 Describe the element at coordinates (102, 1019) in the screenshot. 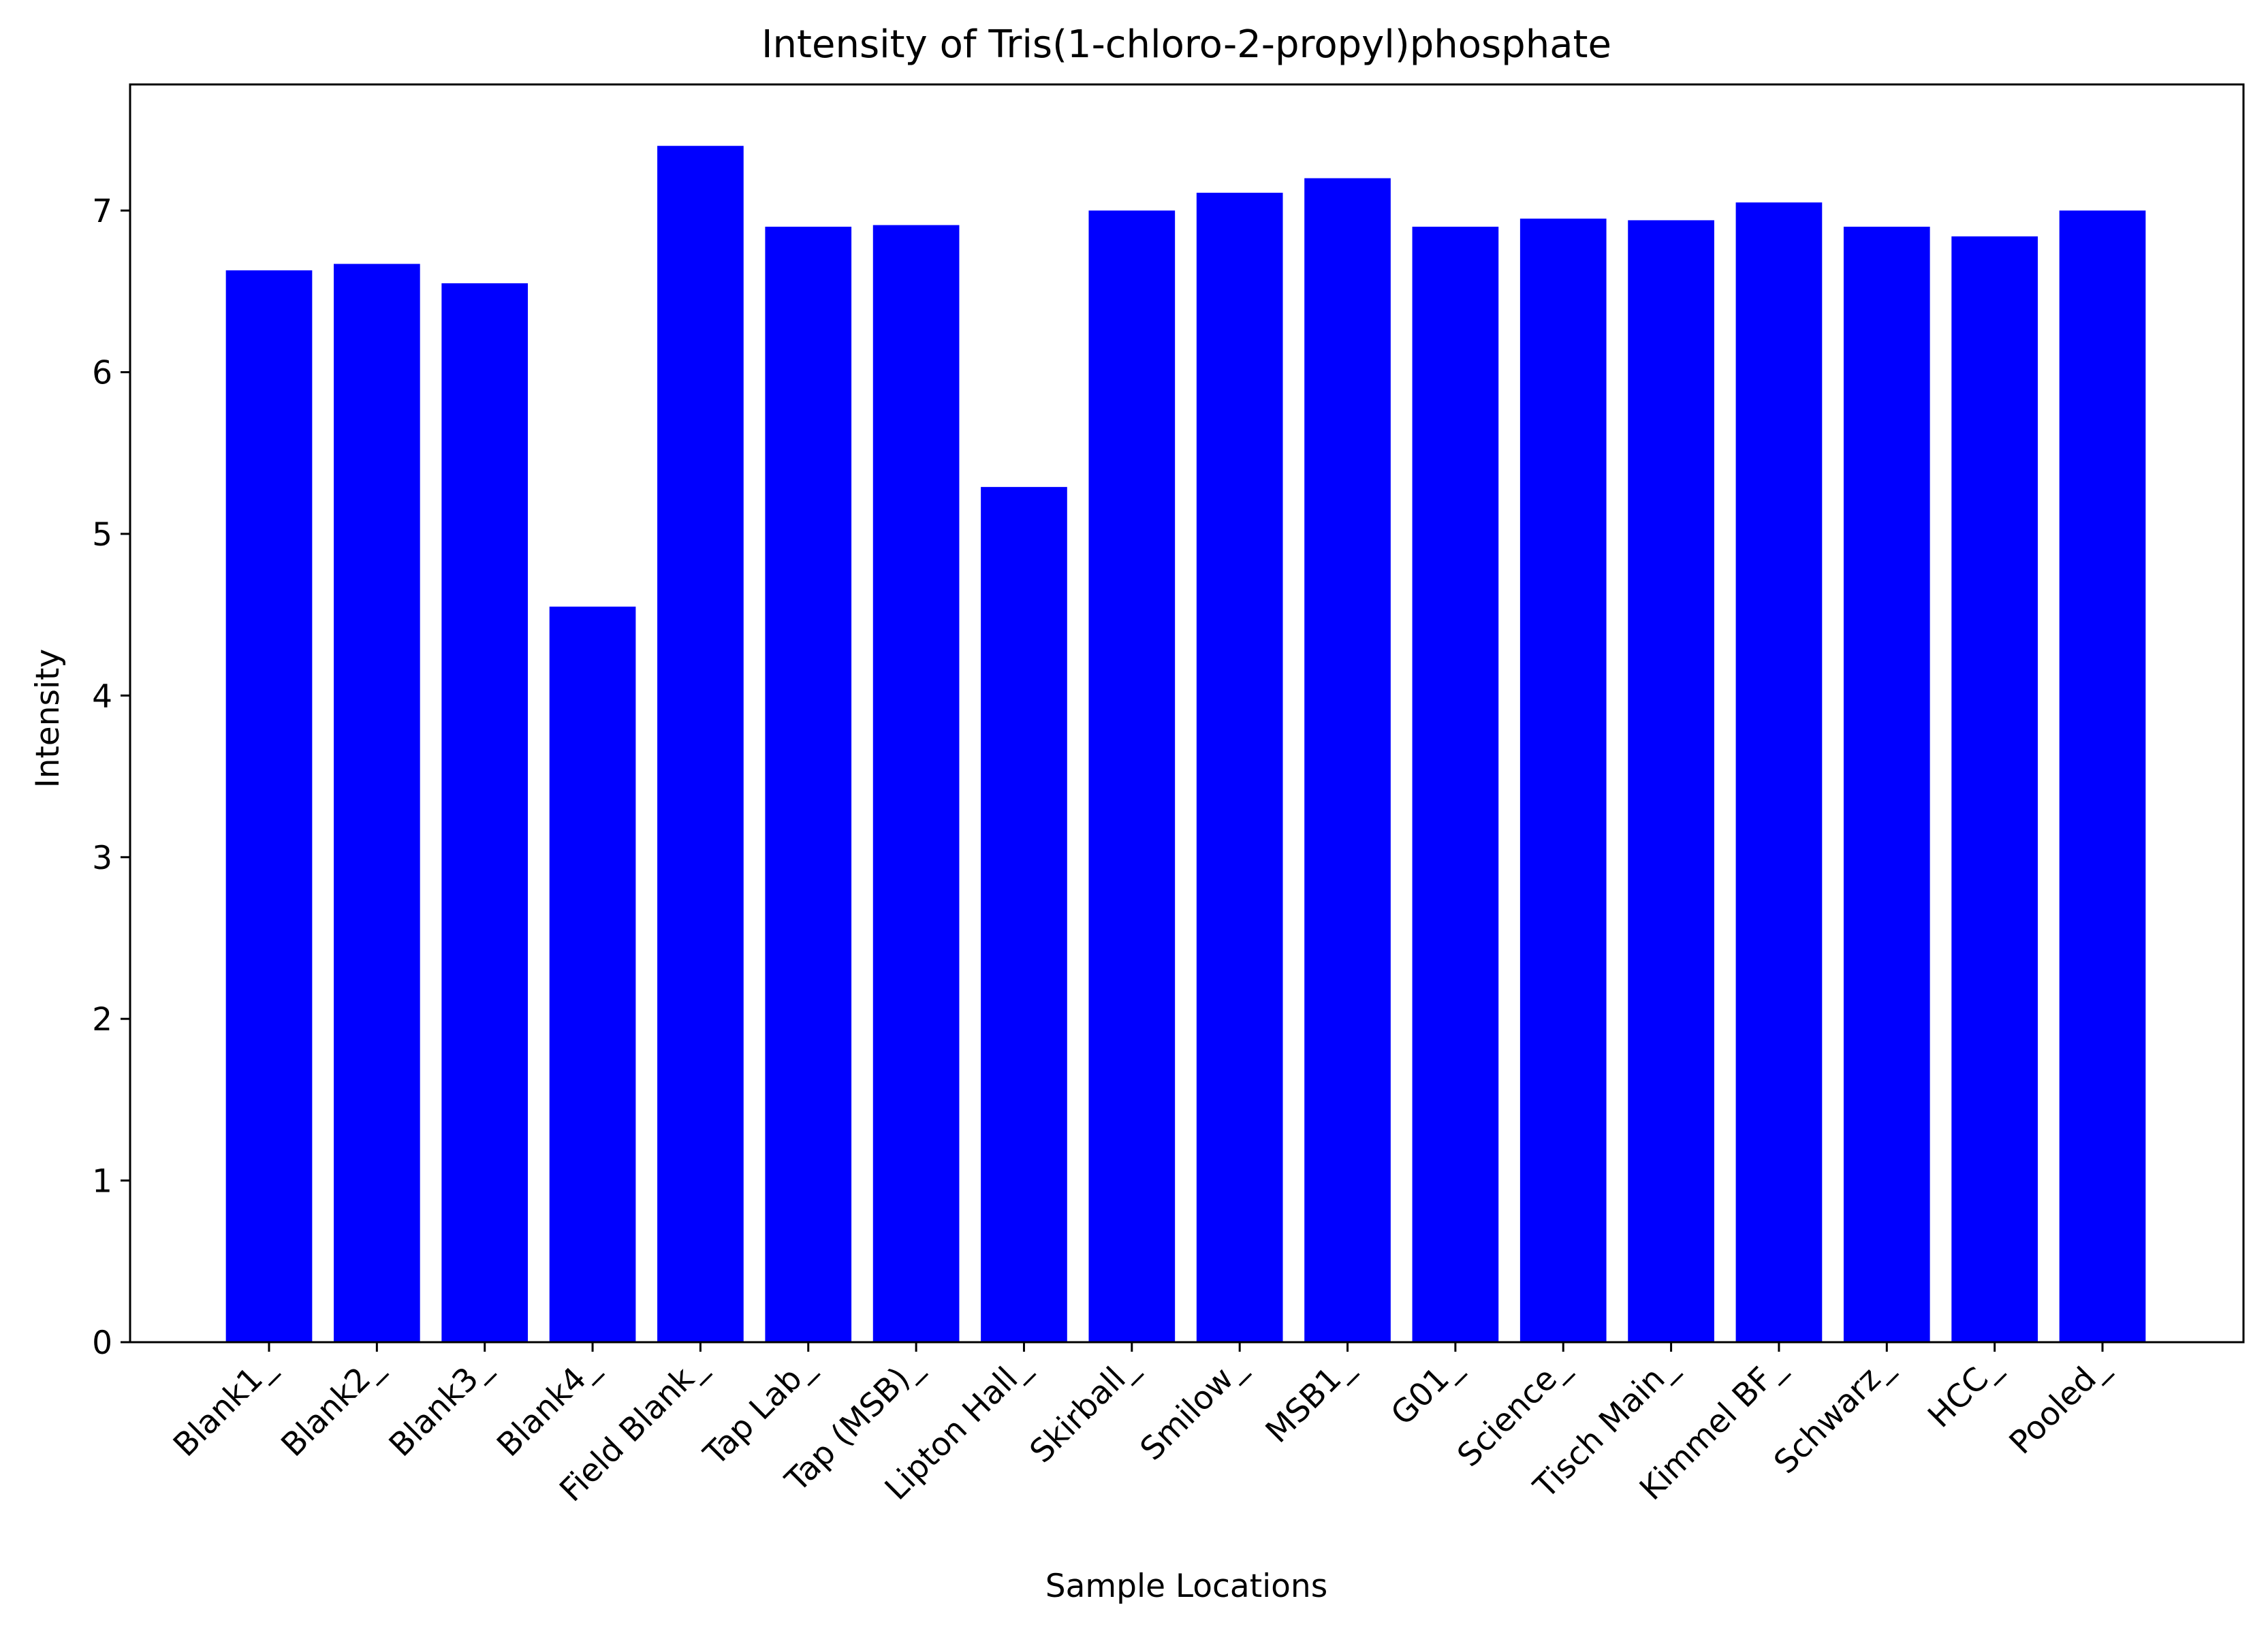

I see `y-tick-label: 2` at that location.